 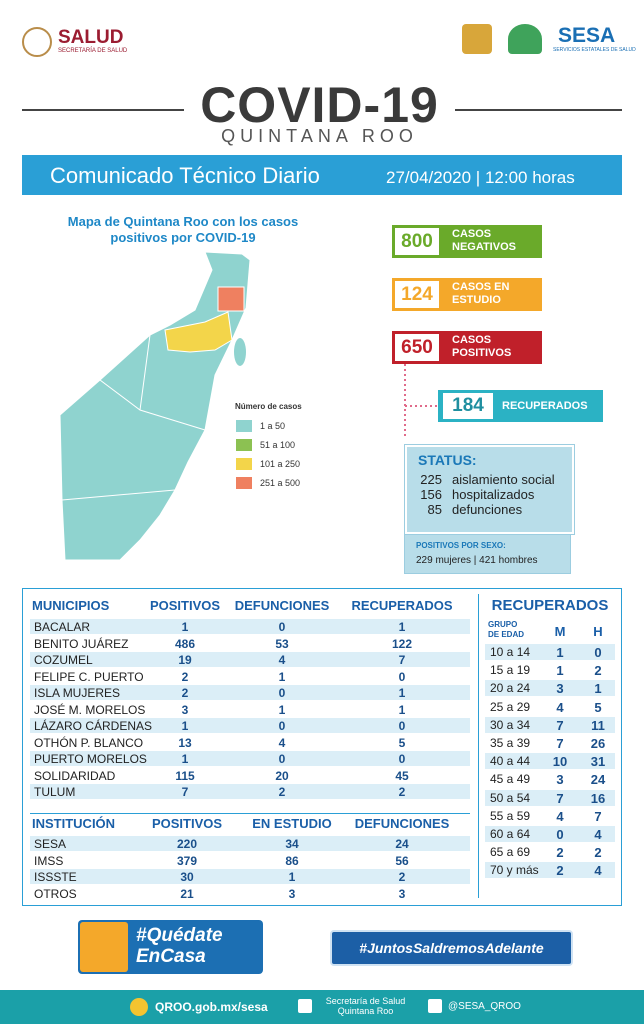 What do you see at coordinates (598, 798) in the screenshot?
I see `table-cell: 16` at bounding box center [598, 798].